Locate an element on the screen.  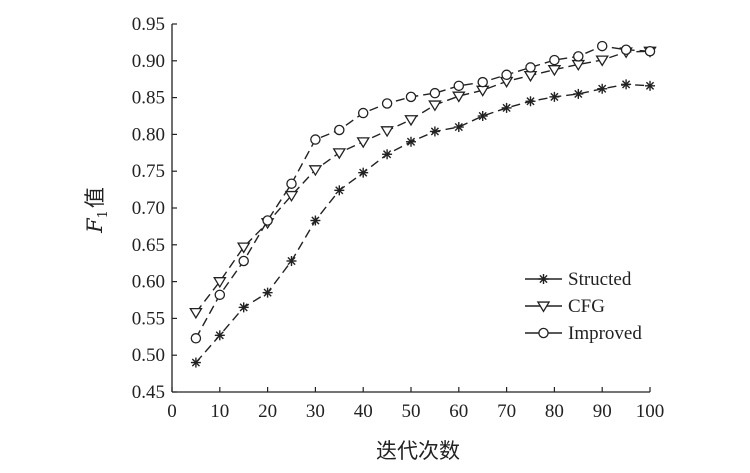
x-tick-label: 70 is located at coordinates (506, 411).